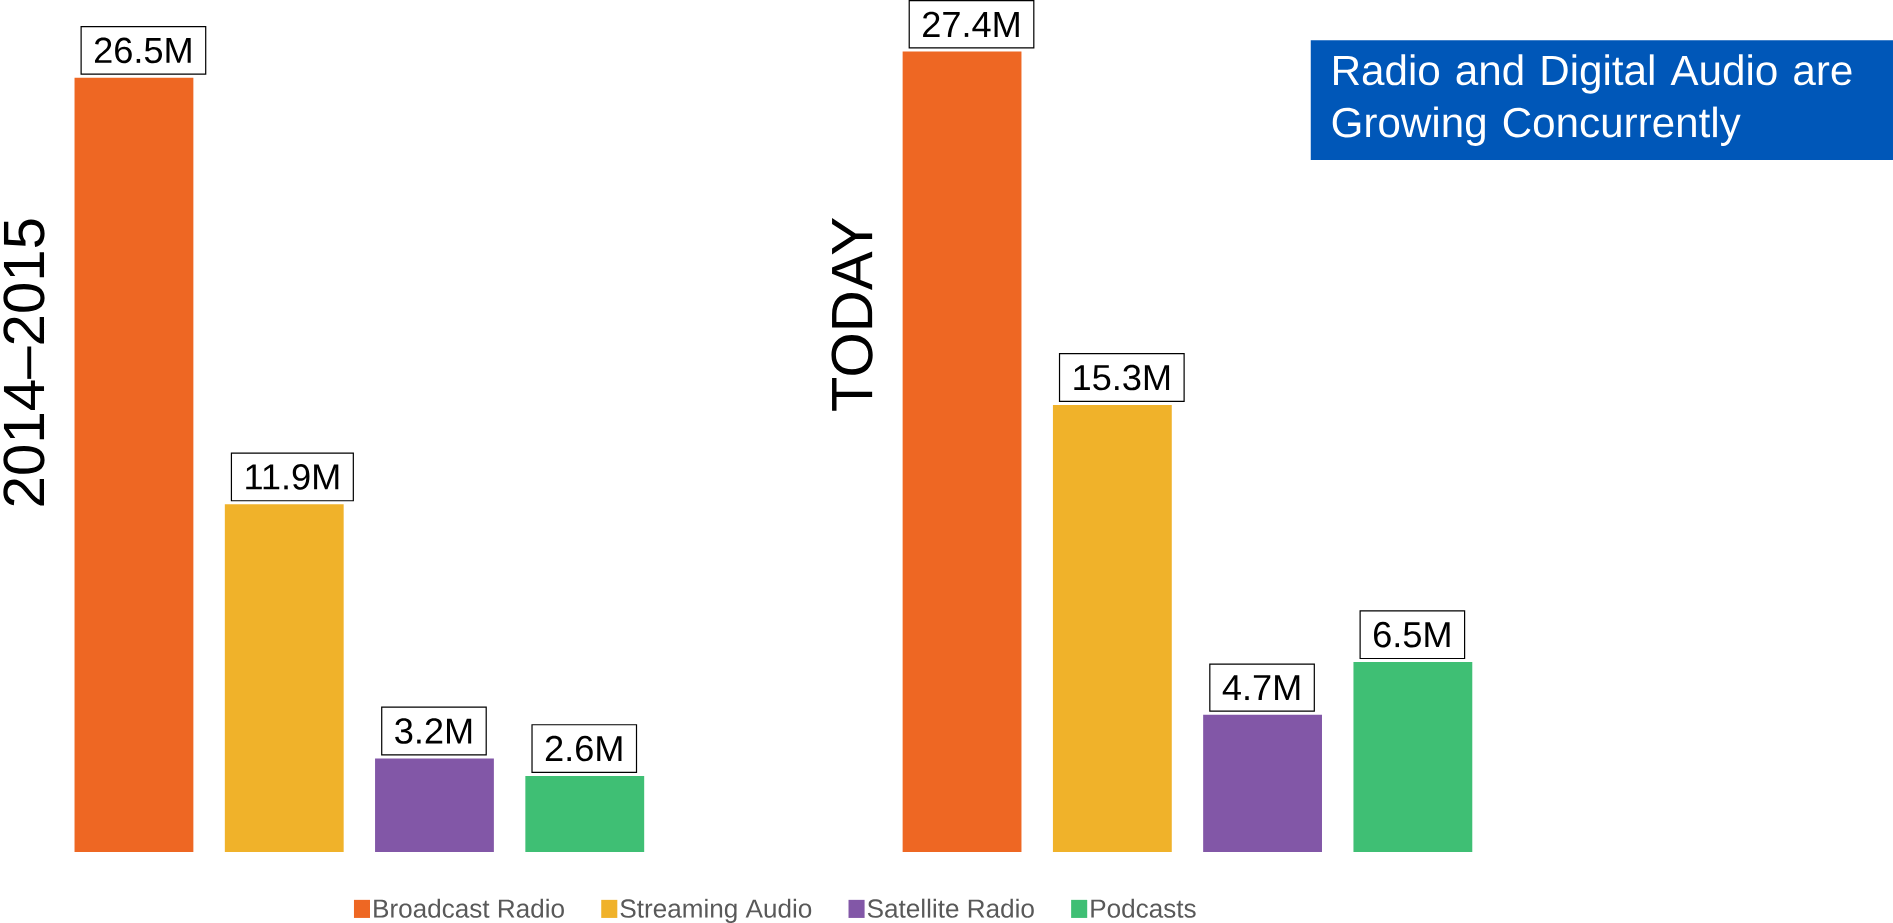 Image resolution: width=1893 pixels, height=923 pixels. Describe the element at coordinates (583, 748) in the screenshot. I see `data-label: 2.6M` at that location.